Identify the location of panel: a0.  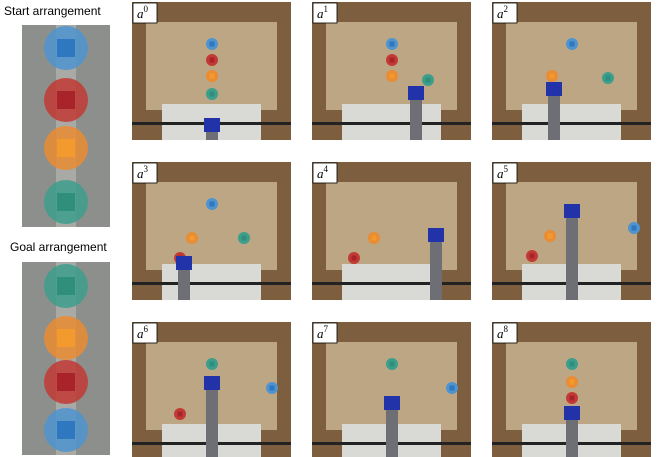
(211, 71).